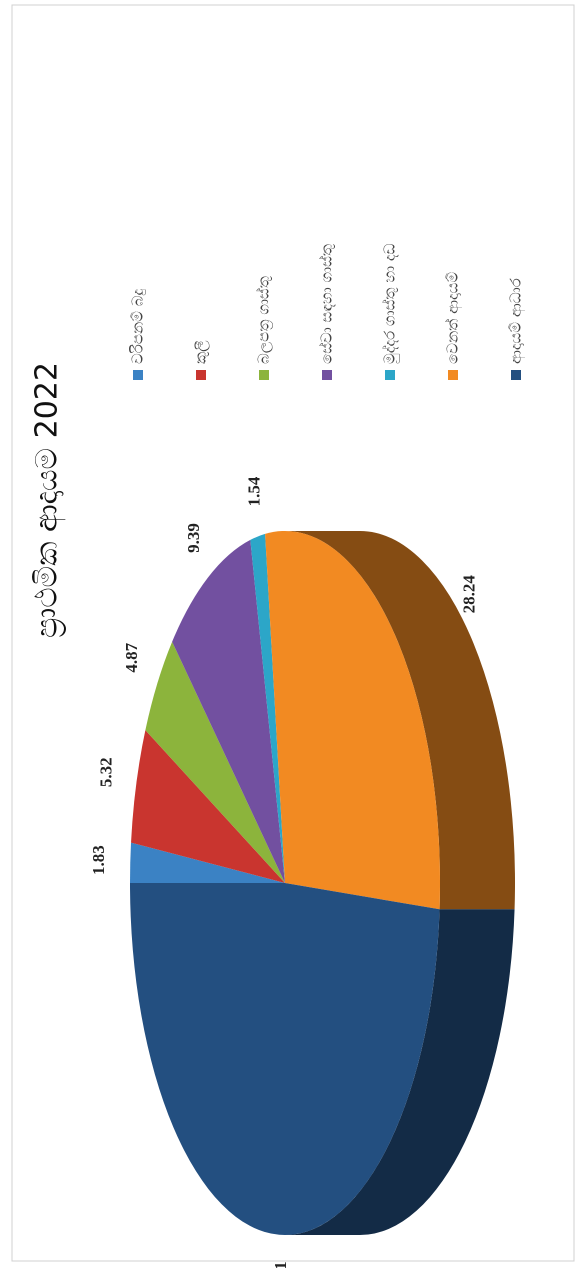  I want to click on data-label: 9.39, so click(193, 538).